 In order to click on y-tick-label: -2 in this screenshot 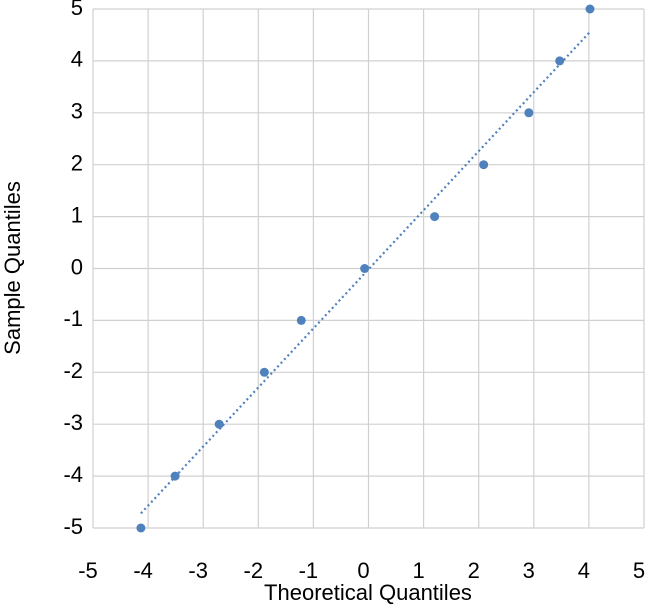, I will do `click(73, 370)`.